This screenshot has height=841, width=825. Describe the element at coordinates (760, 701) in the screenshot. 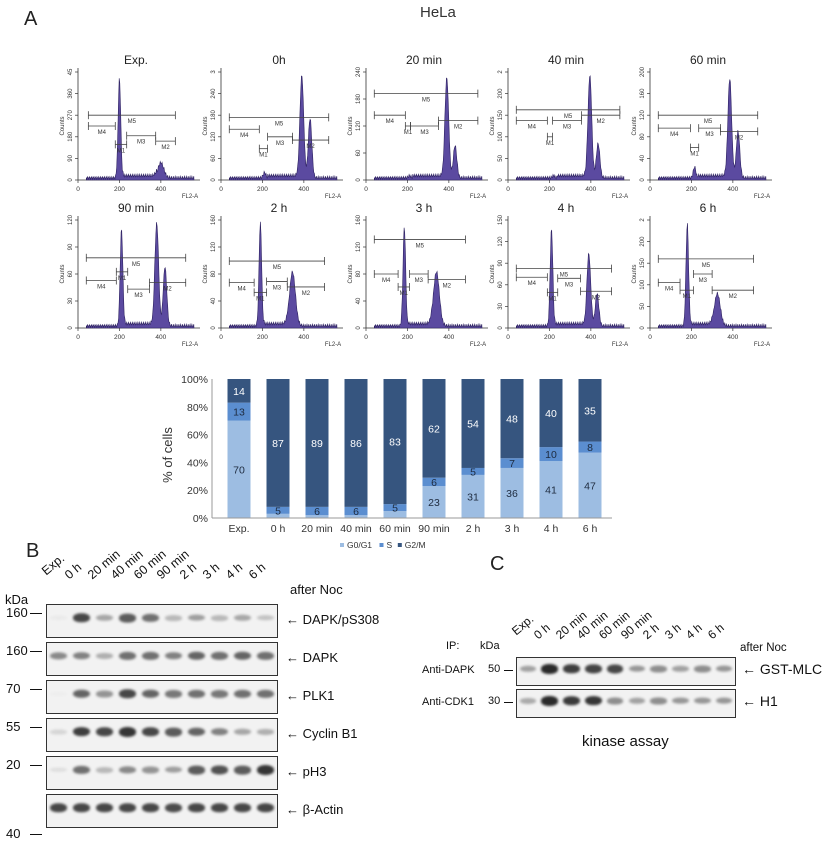

I see `band-label-h1: ← H1` at that location.